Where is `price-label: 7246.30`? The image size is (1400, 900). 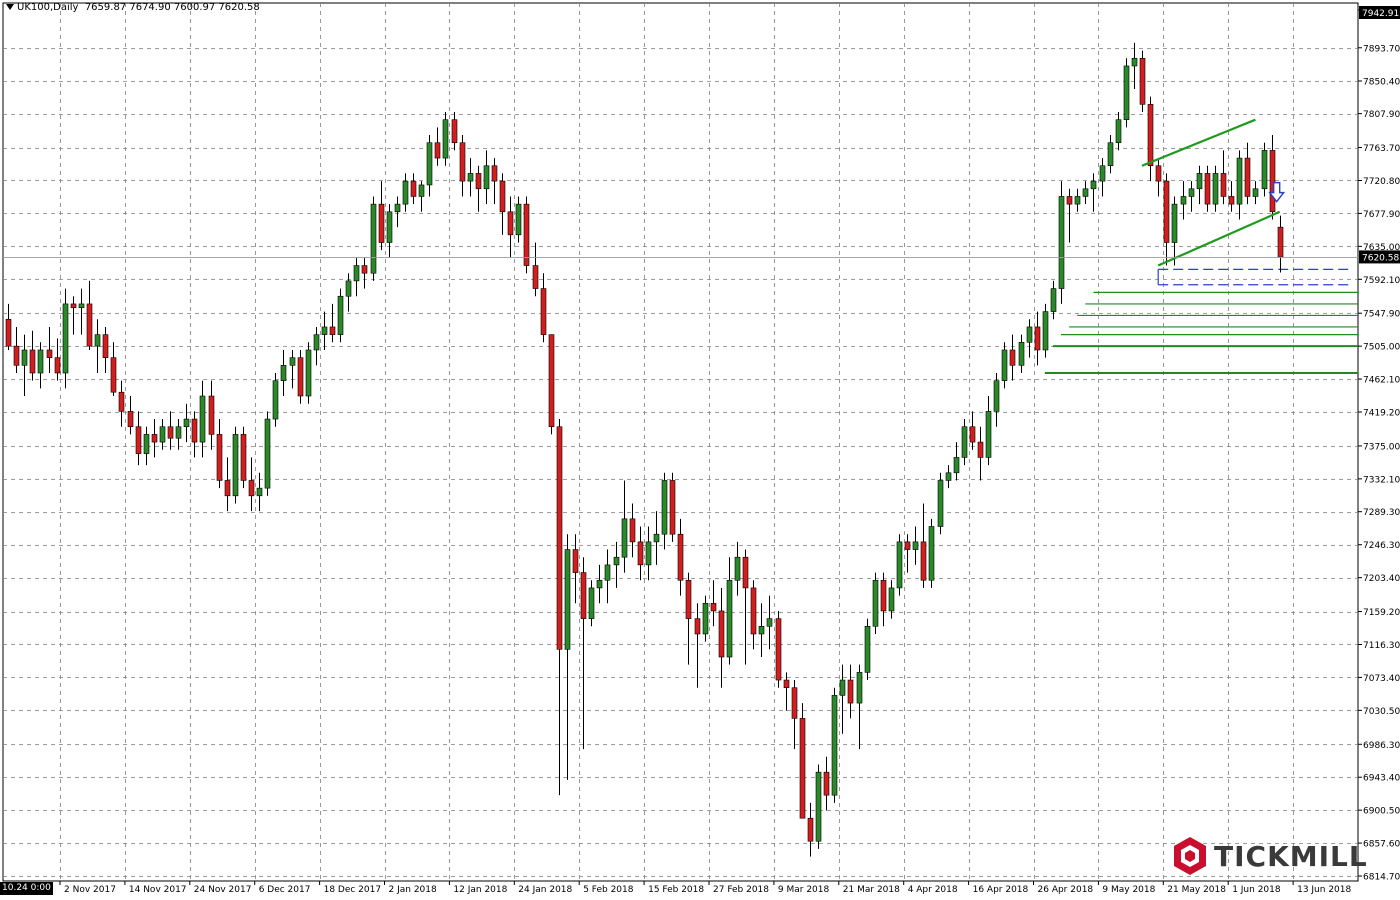 price-label: 7246.30 is located at coordinates (1381, 546).